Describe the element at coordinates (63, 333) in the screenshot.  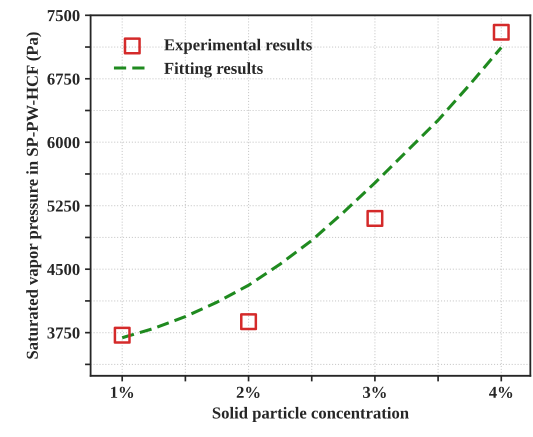
I see `y-tick-label: 3750` at that location.